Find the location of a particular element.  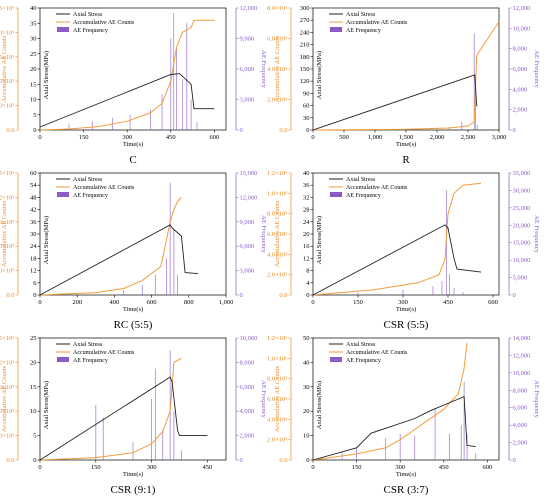

x-tick-label: 800 is located at coordinates (189, 302).